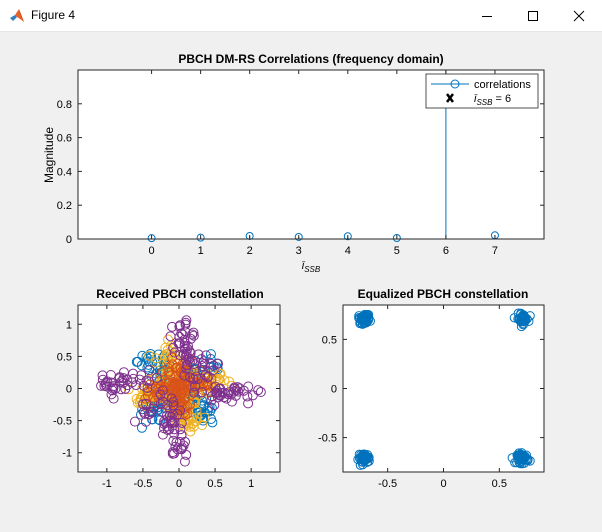 The height and width of the screenshot is (532, 602). What do you see at coordinates (64, 357) in the screenshot?
I see `received-ytick-label: 0.5` at bounding box center [64, 357].